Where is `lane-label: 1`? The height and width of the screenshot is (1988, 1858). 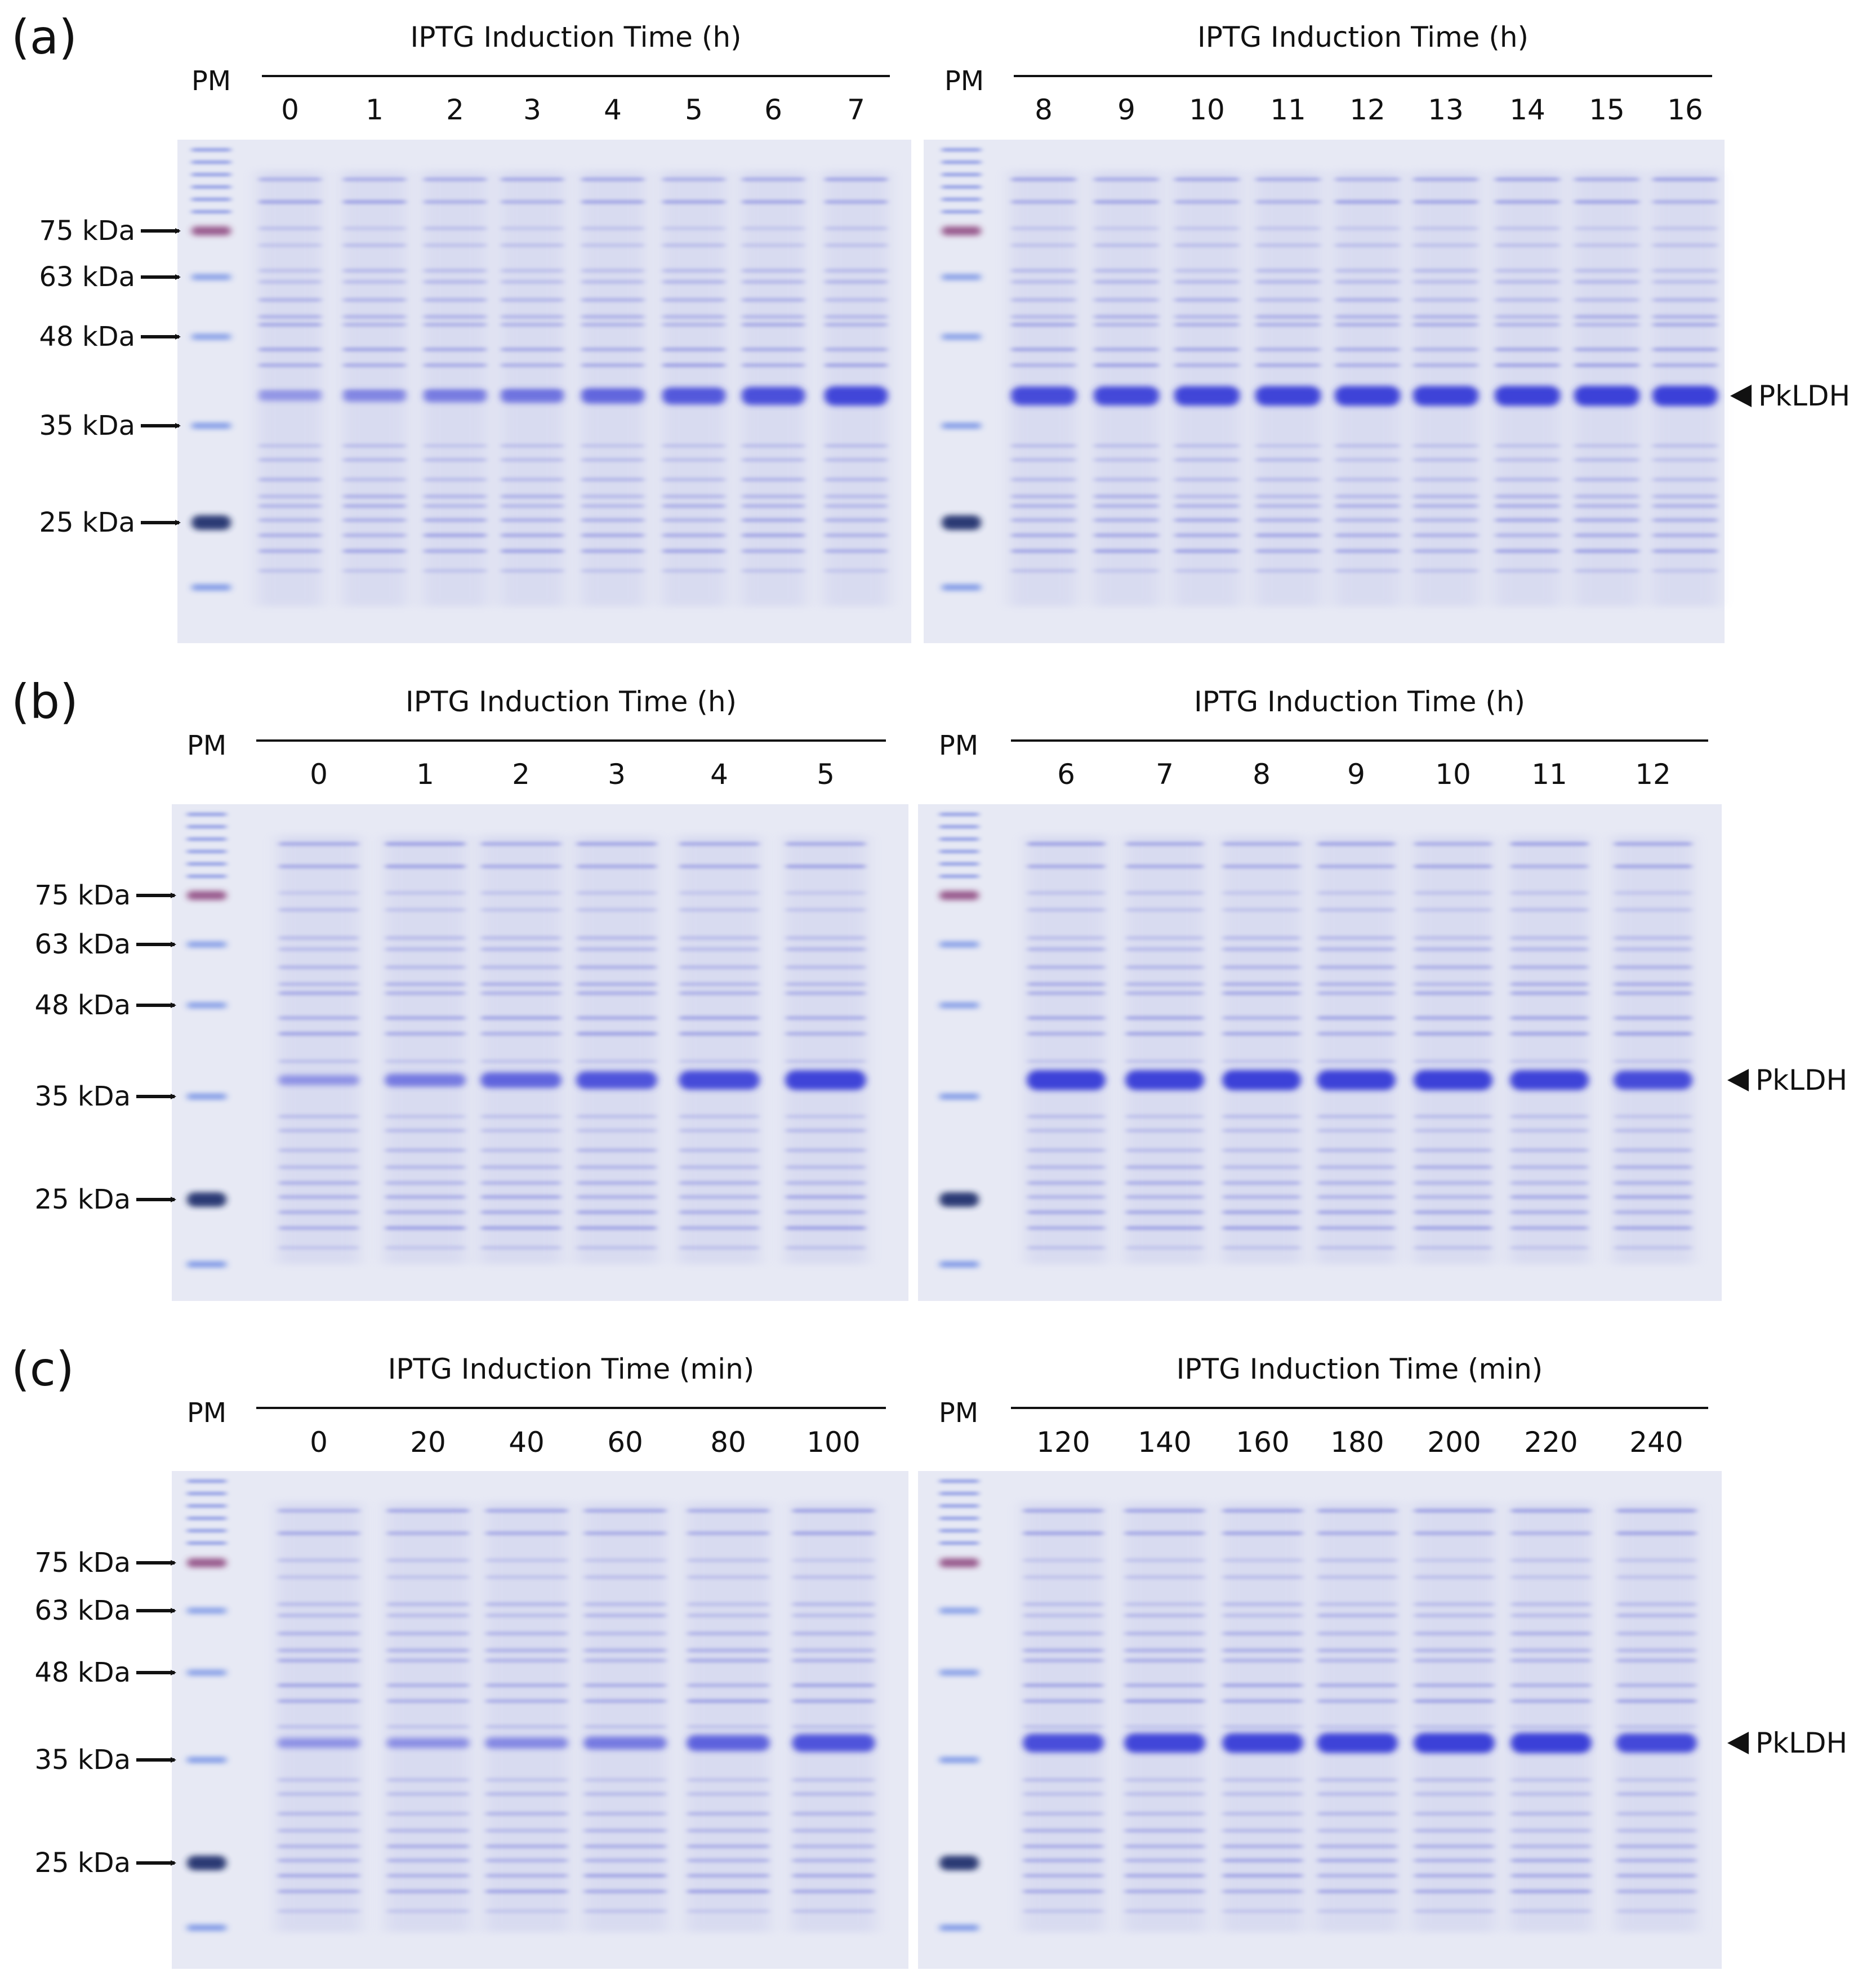 lane-label: 1 is located at coordinates (375, 109).